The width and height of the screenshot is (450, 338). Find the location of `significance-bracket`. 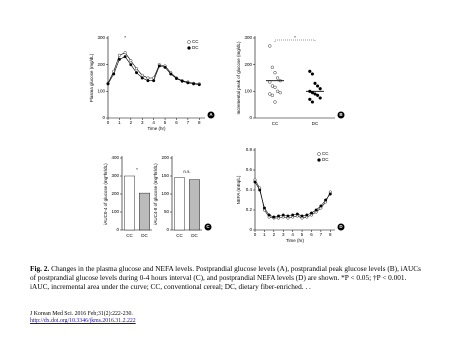

significance-bracket is located at coordinates (295, 40).